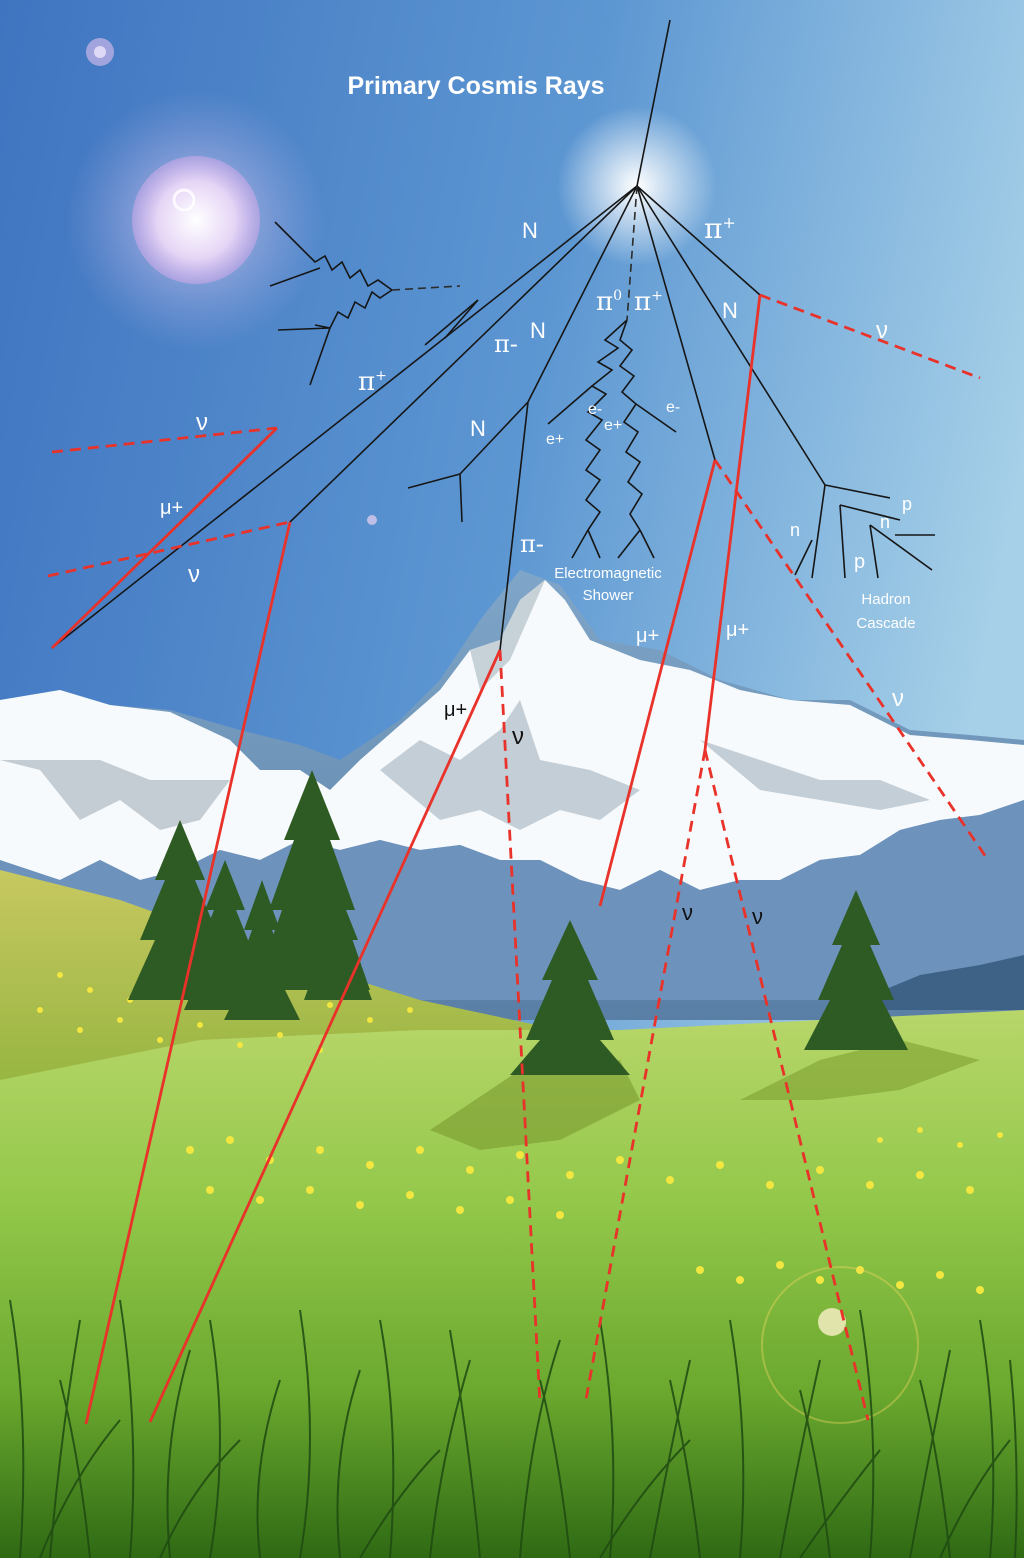 The height and width of the screenshot is (1558, 1024). I want to click on label-pi-plus-mid: π+, so click(648, 302).